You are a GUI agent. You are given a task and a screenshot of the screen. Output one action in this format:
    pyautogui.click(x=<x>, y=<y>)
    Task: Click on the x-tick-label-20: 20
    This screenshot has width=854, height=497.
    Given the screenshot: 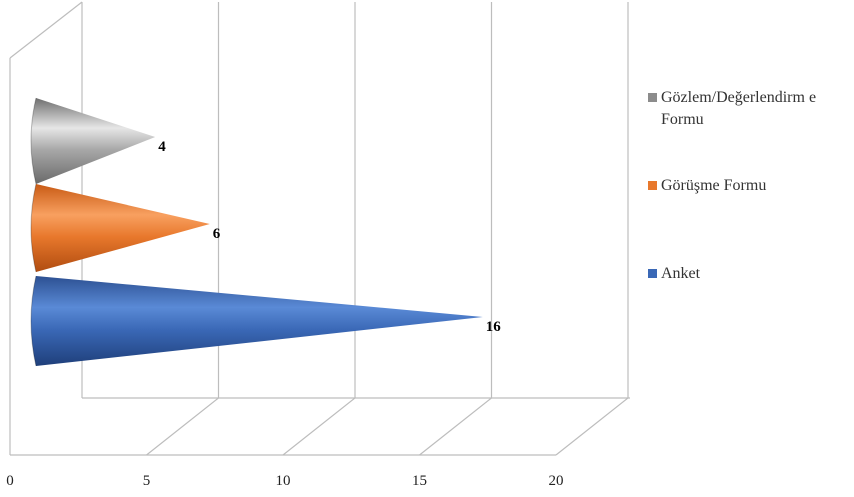 What is the action you would take?
    pyautogui.click(x=556, y=481)
    